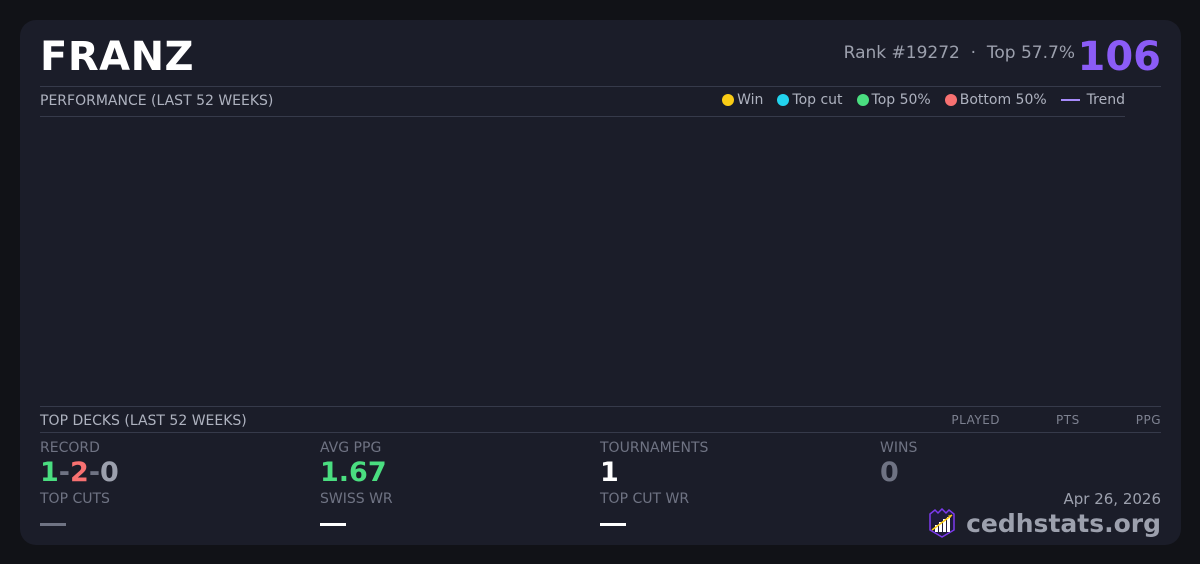  Describe the element at coordinates (976, 420) in the screenshot. I see `column-played: PLAYED` at that location.